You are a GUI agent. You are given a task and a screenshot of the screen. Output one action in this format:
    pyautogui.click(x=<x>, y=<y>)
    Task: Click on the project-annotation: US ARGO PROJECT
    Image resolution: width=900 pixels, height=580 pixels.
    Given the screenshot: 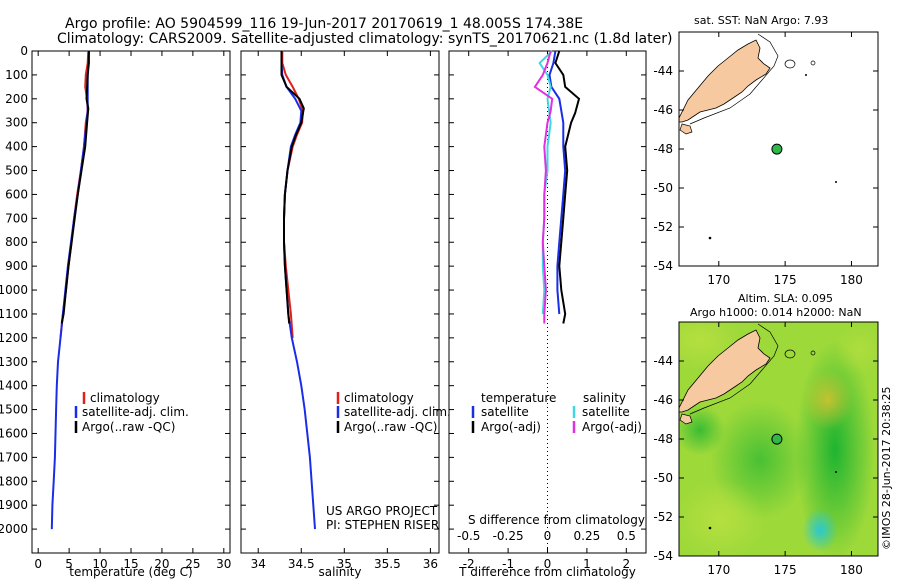 What is the action you would take?
    pyautogui.click(x=382, y=511)
    